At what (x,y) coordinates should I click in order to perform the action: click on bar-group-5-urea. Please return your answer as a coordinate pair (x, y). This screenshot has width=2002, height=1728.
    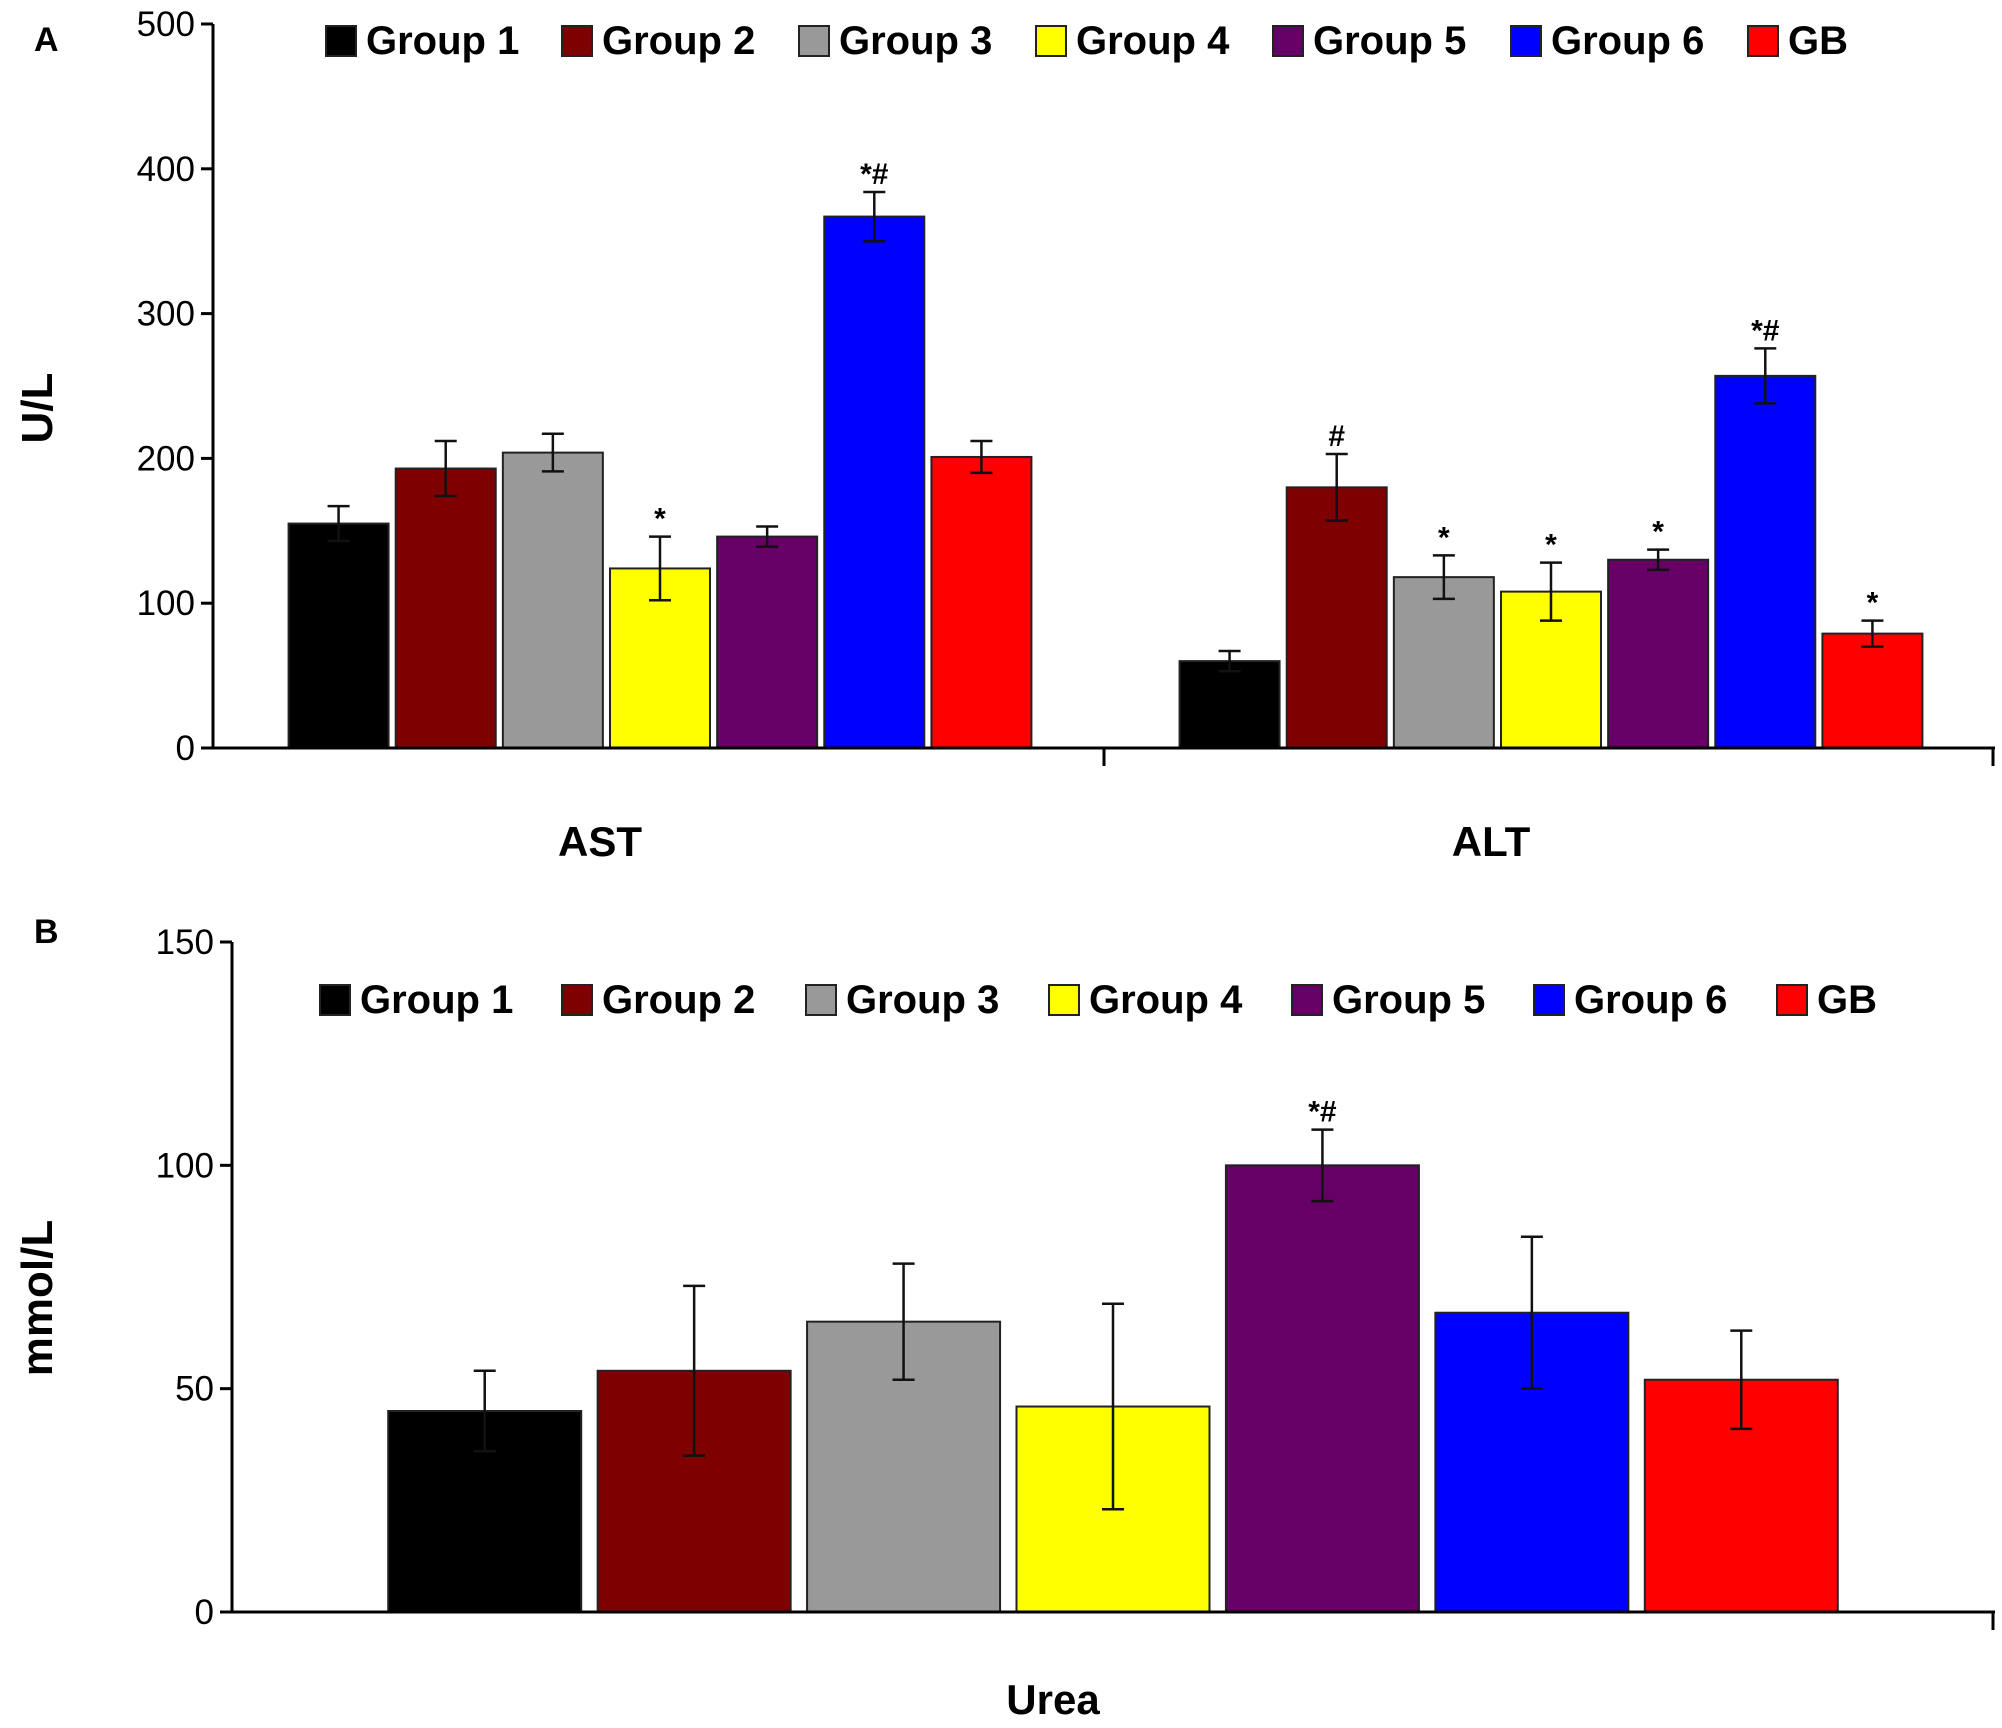
    Looking at the image, I should click on (1322, 1389).